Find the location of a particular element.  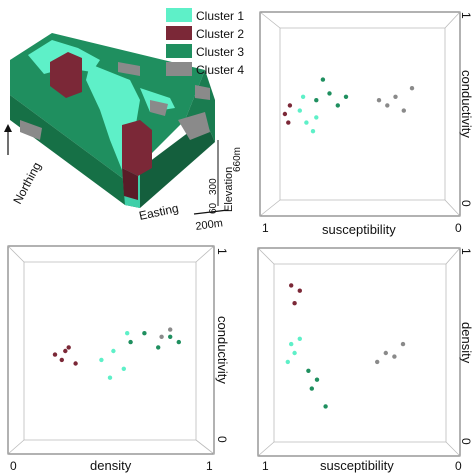

cluster4-region-a is located at coordinates (129, 69).